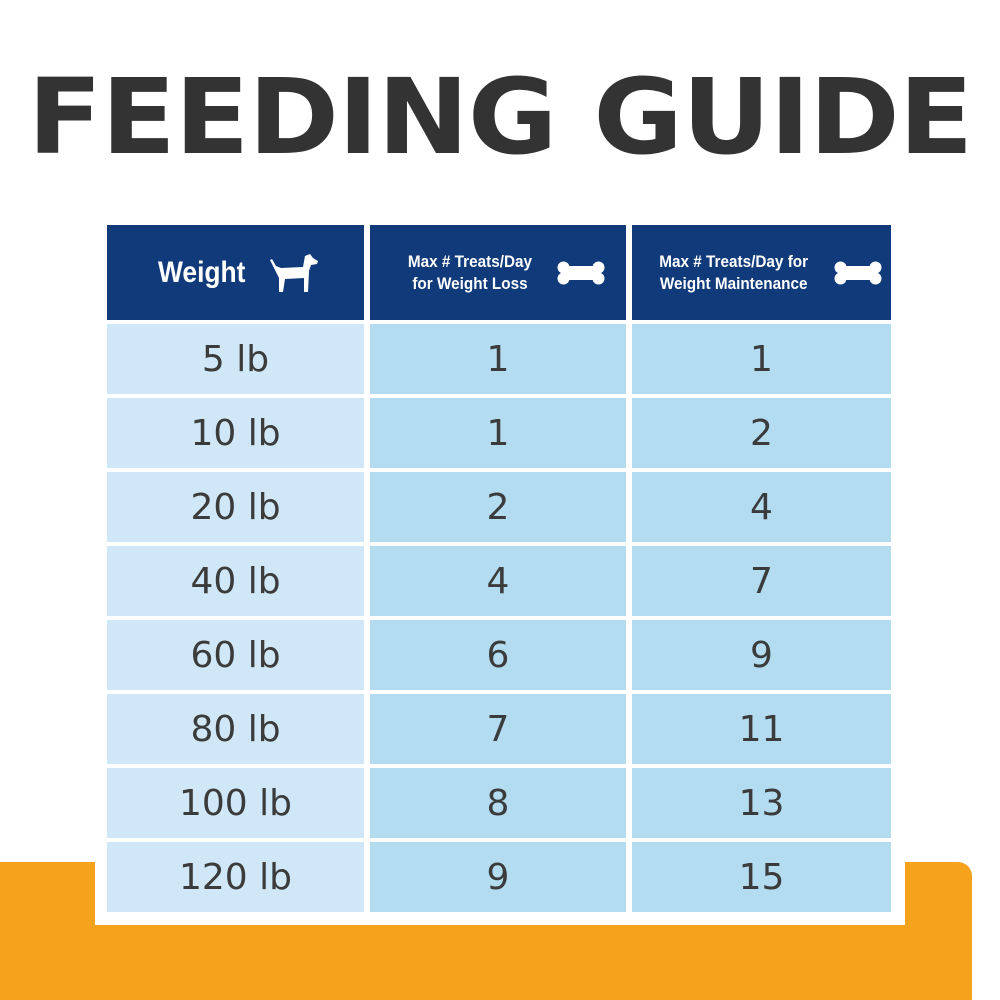 The image size is (1000, 1000). I want to click on weight-cell: 120 lb, so click(235, 877).